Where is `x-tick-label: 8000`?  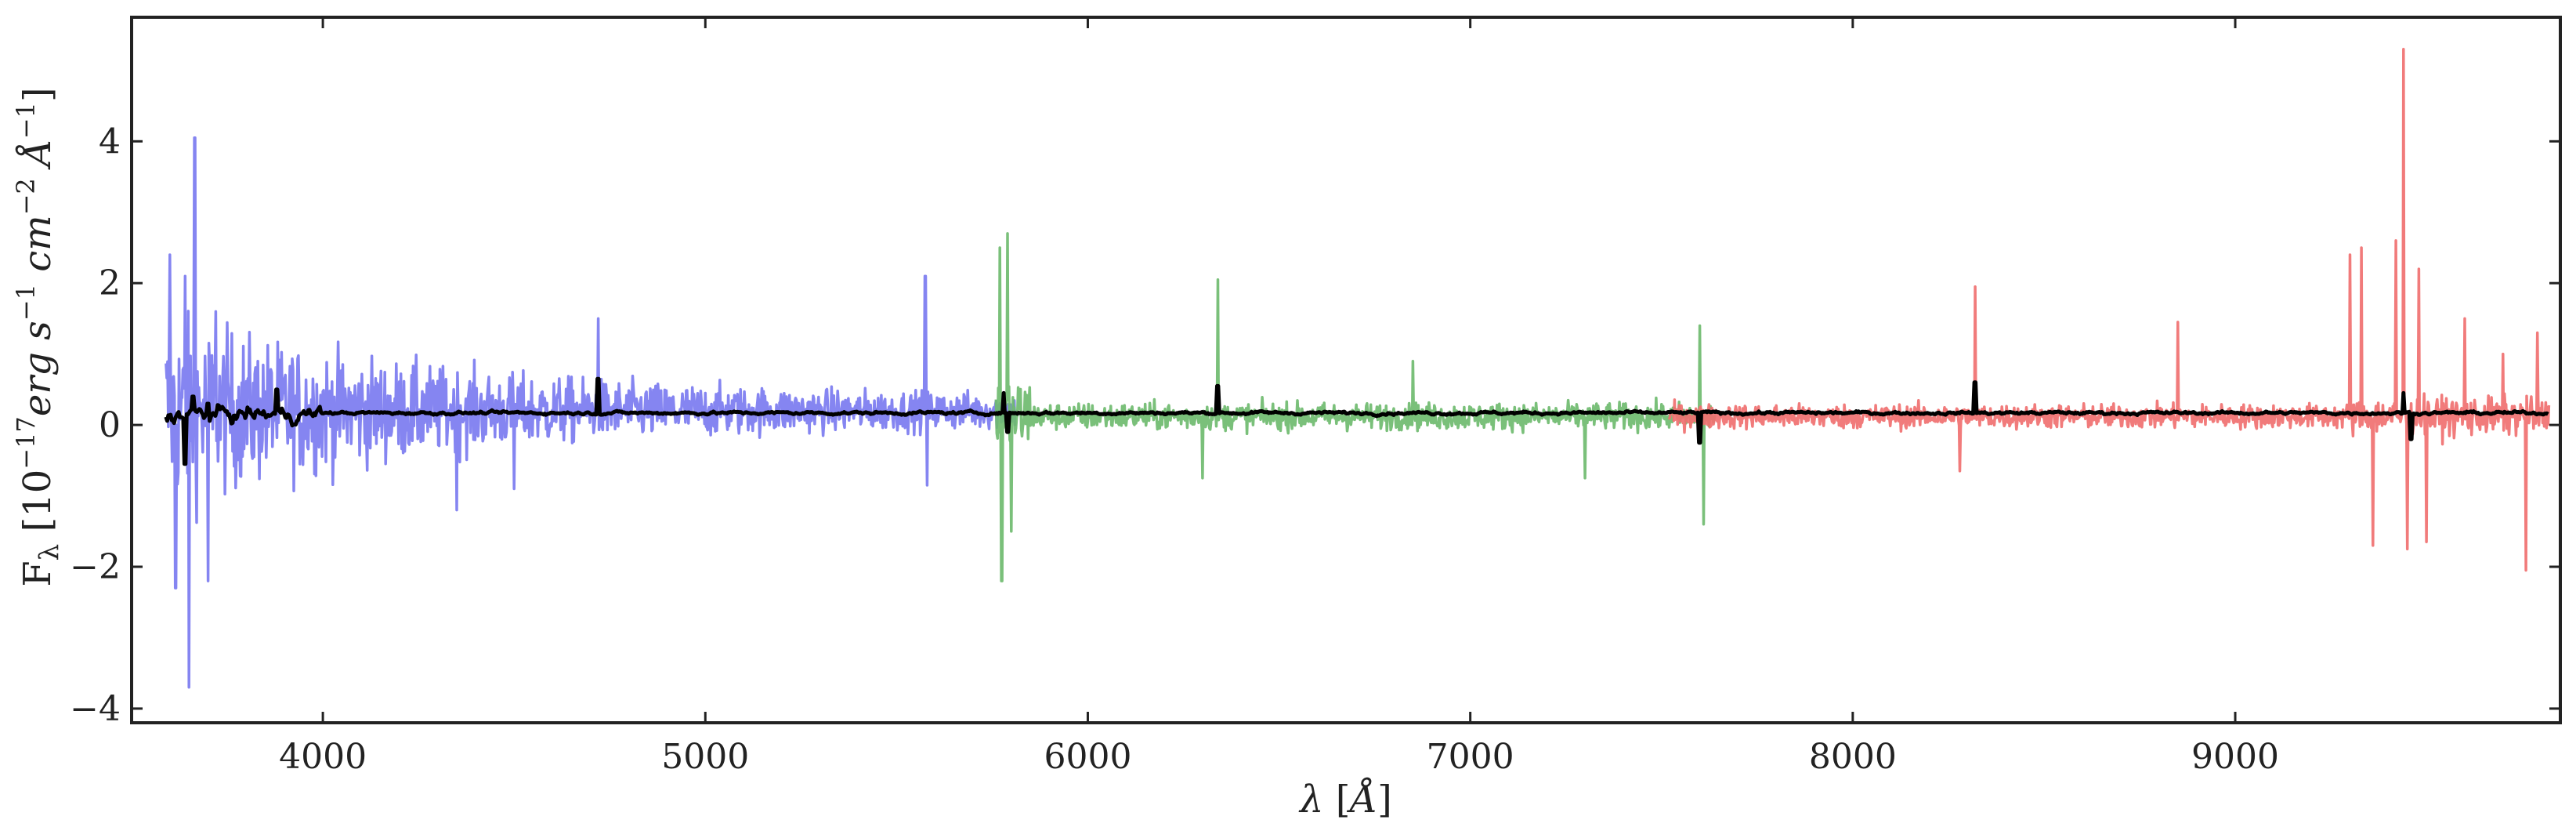
x-tick-label: 8000 is located at coordinates (1853, 757).